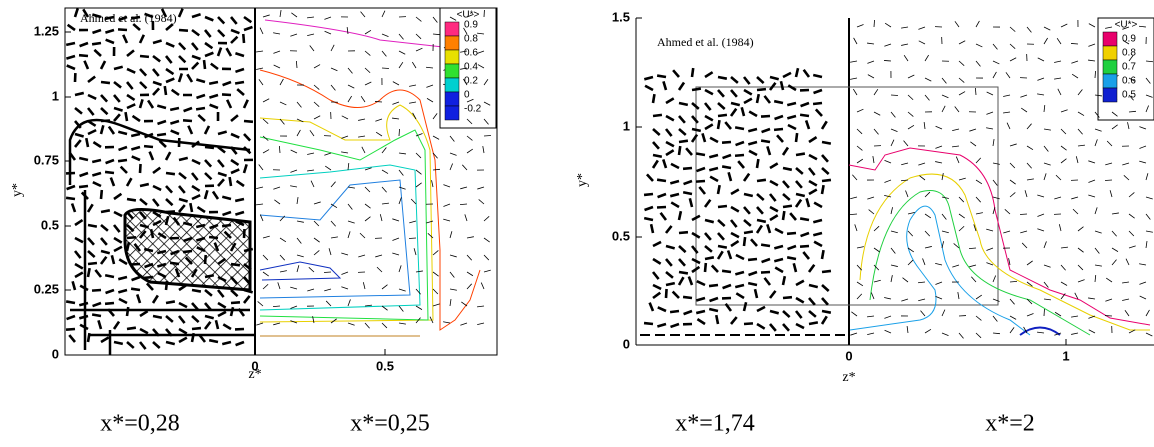 The width and height of the screenshot is (1154, 447). Describe the element at coordinates (55, 353) in the screenshot. I see `y-tick-label: 0` at that location.